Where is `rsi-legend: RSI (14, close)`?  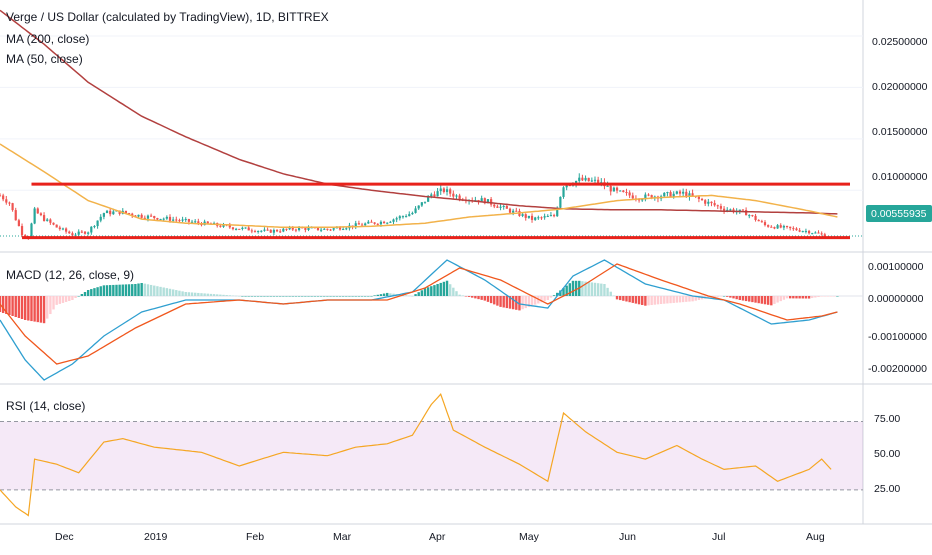 rsi-legend: RSI (14, close) is located at coordinates (45, 406).